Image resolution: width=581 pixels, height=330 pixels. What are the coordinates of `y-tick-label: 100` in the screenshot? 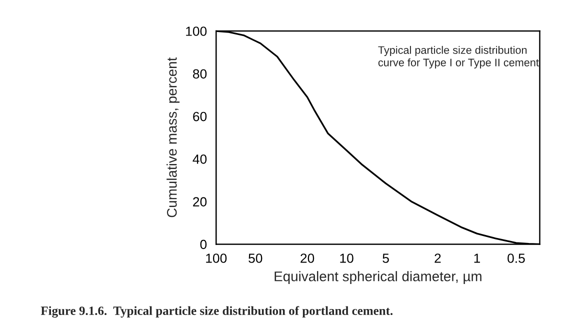 It's located at (196, 31).